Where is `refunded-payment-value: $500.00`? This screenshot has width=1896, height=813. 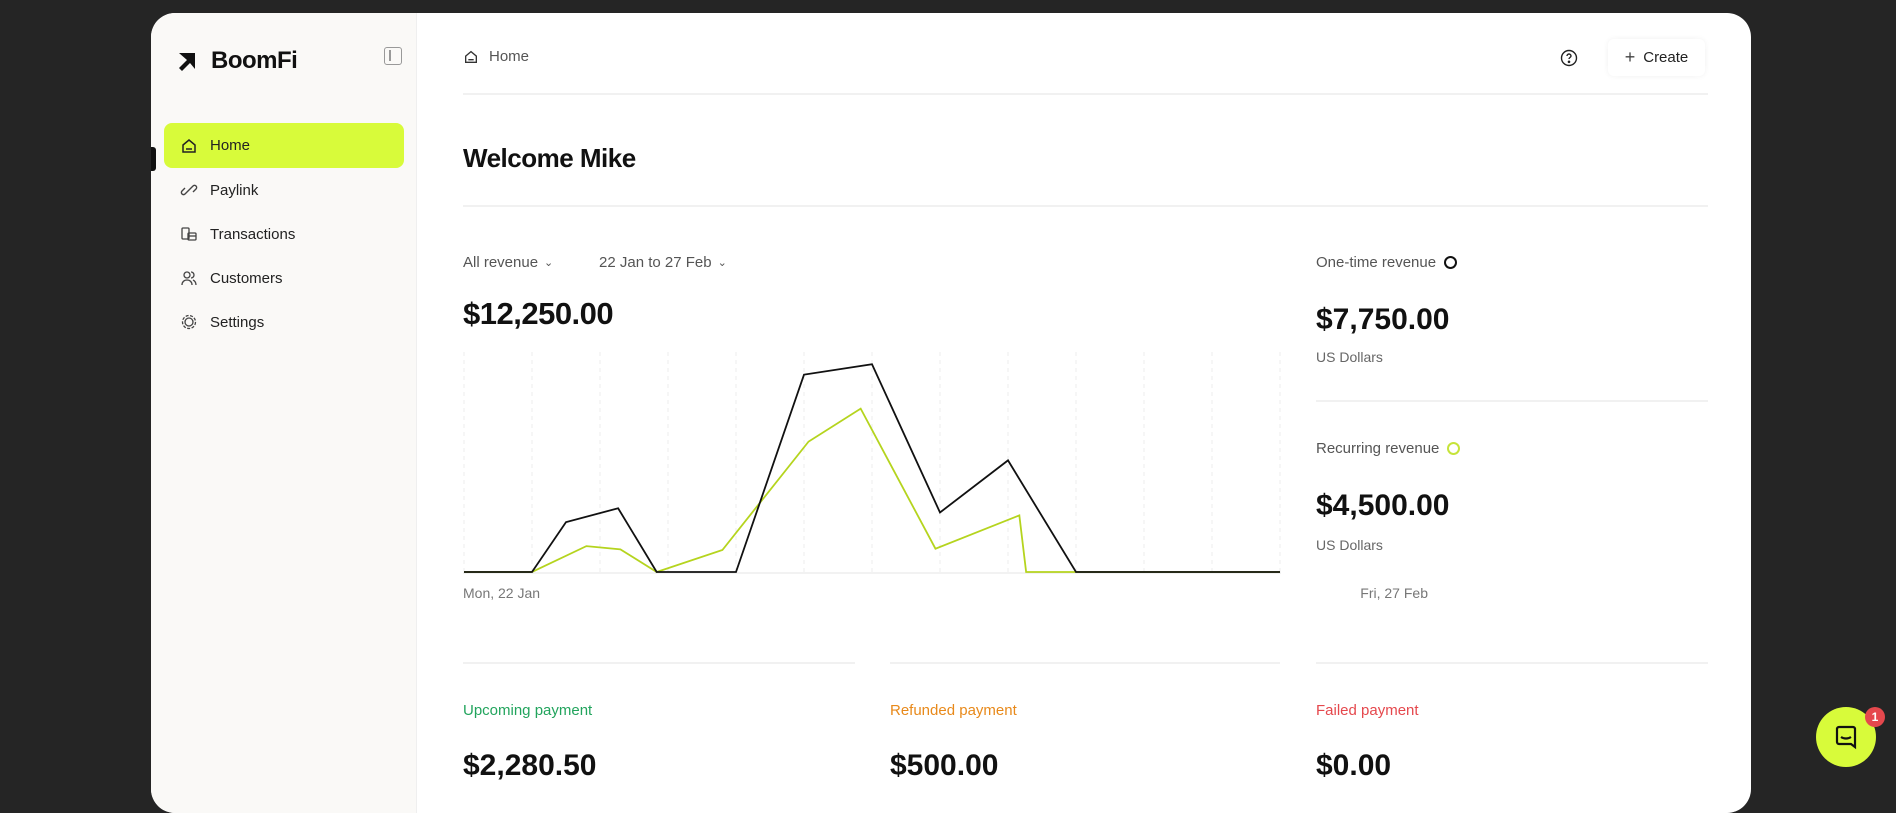 refunded-payment-value: $500.00 is located at coordinates (944, 765).